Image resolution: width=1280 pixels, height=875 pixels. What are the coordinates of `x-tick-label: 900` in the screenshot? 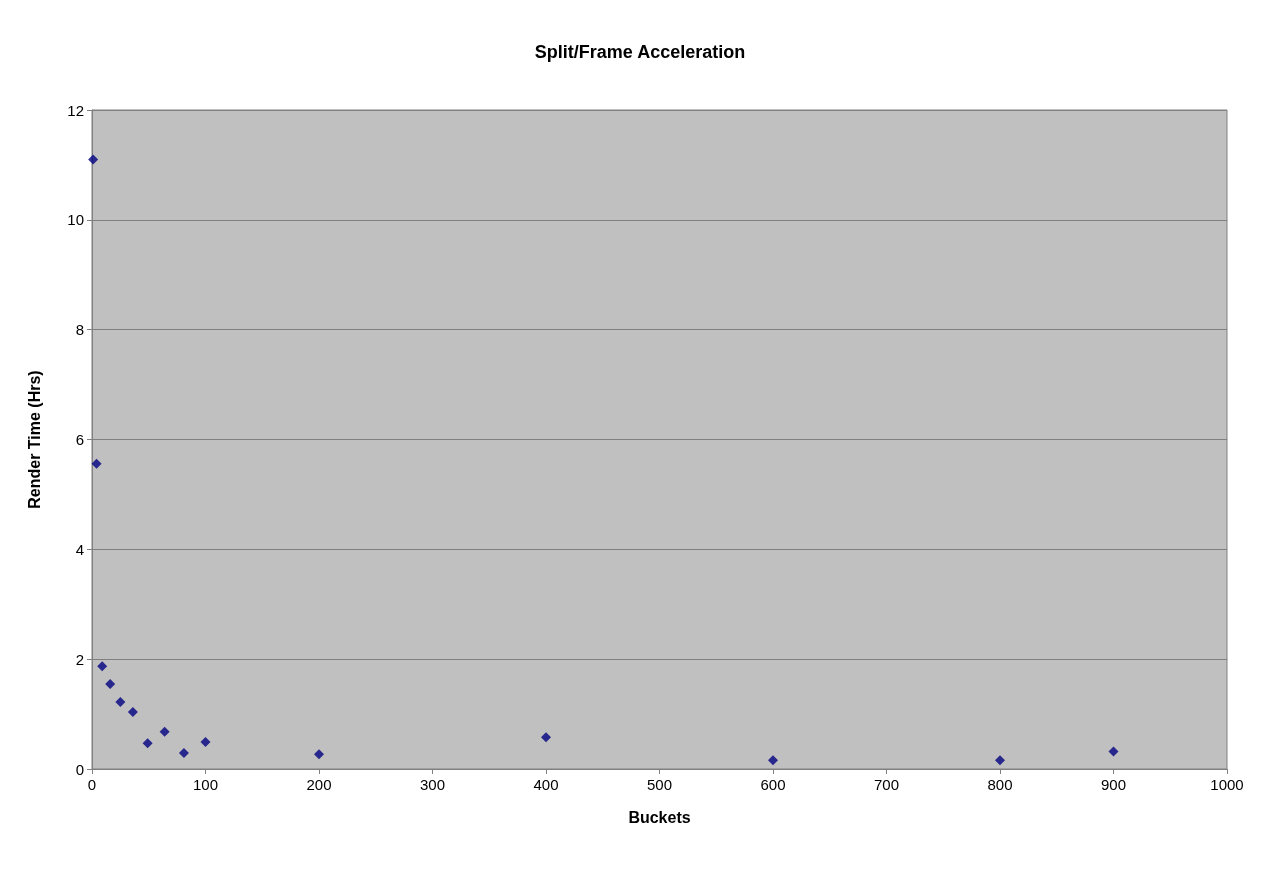 It's located at (1113, 784).